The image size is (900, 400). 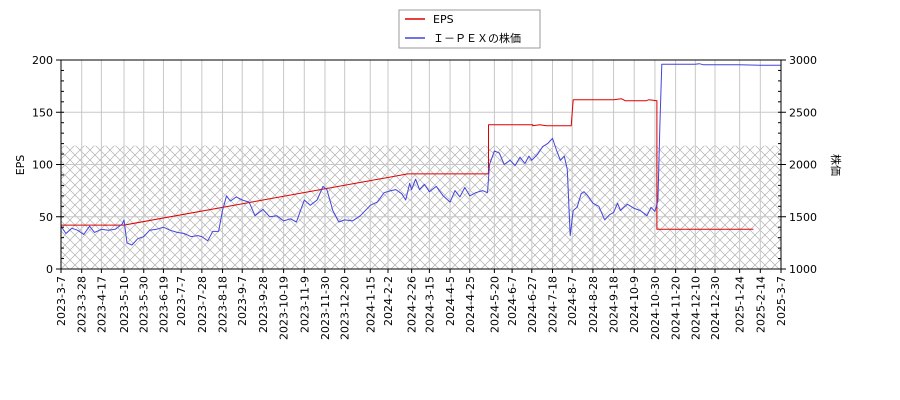 I want to click on y-left-tick-label: 0, so click(x=49, y=269).